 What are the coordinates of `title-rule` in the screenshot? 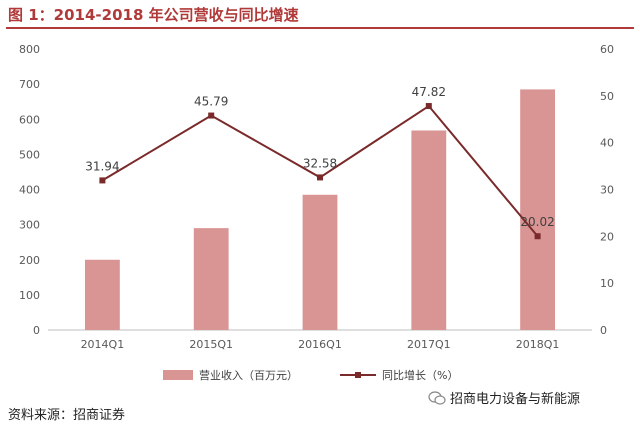 It's located at (320, 28).